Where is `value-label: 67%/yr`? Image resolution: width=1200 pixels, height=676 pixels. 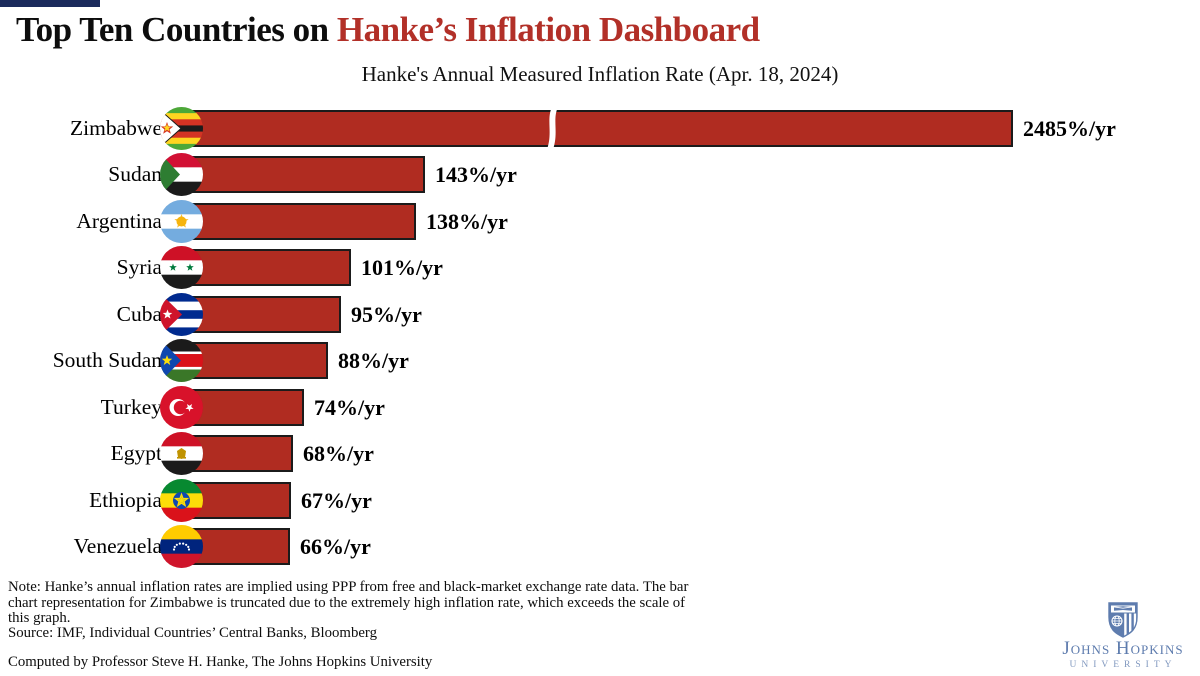
value-label: 67%/yr is located at coordinates (336, 500).